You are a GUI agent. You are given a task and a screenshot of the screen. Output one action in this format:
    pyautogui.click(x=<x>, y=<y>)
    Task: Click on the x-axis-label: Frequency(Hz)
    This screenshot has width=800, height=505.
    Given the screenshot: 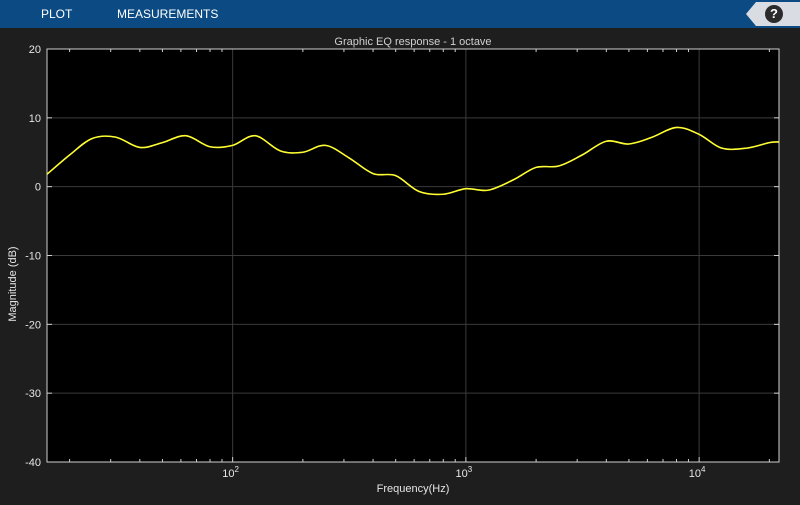 What is the action you would take?
    pyautogui.click(x=413, y=489)
    